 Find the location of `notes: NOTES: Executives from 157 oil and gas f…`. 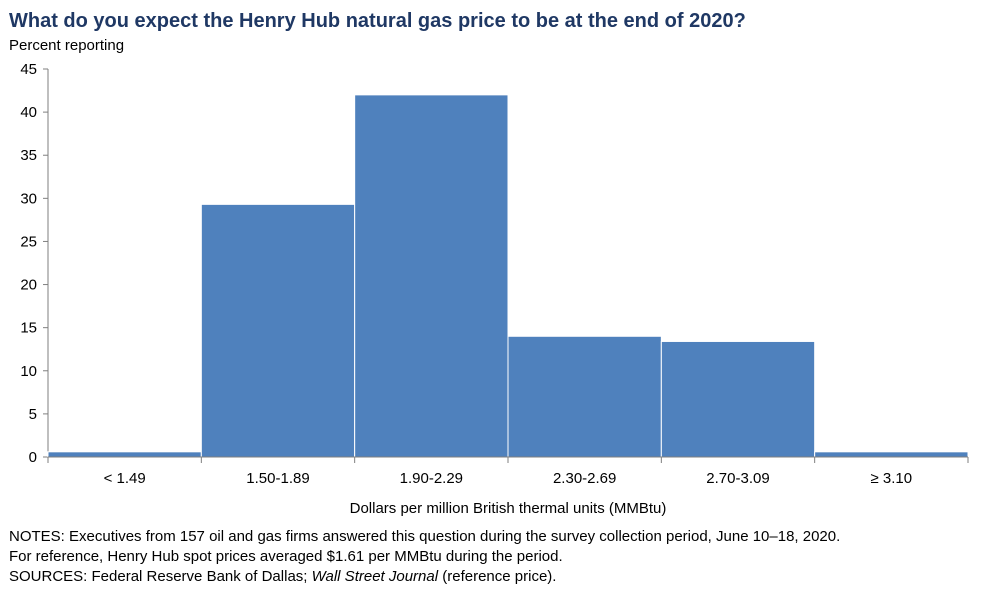

notes: NOTES: Executives from 157 oil and gas f… is located at coordinates (424, 557).